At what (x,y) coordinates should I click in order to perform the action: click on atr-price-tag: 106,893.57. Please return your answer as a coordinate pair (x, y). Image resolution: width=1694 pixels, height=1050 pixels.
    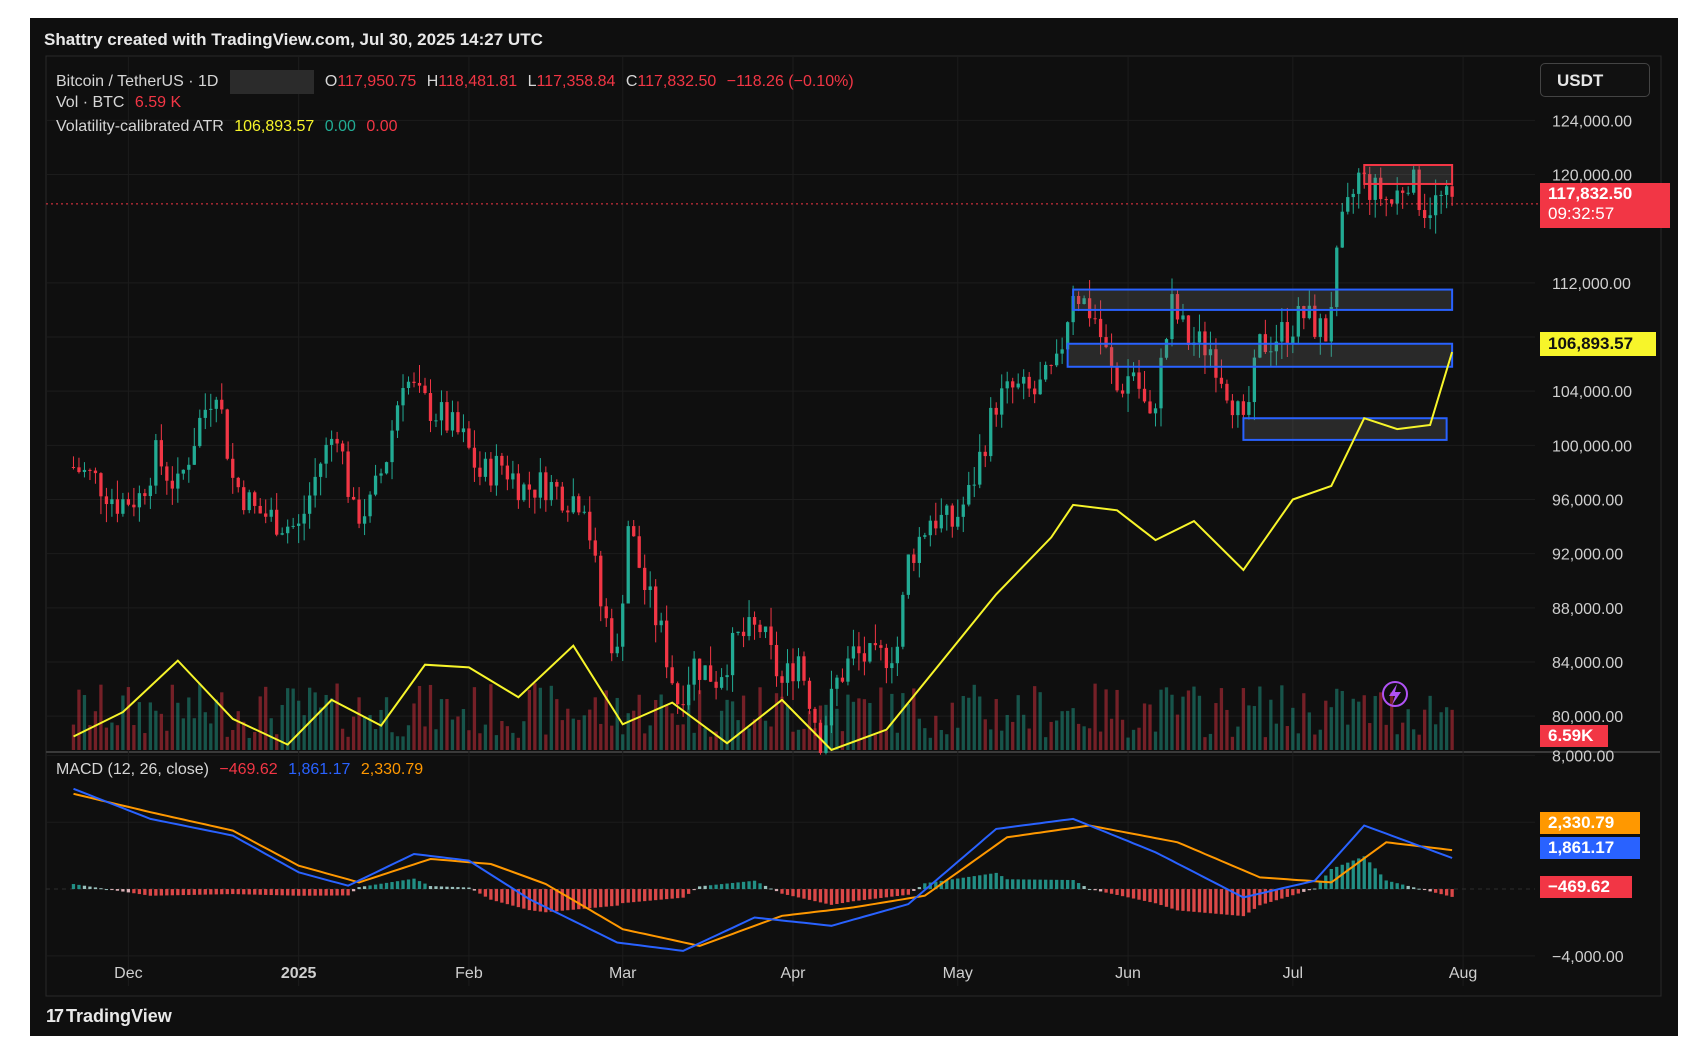
    Looking at the image, I should click on (1598, 344).